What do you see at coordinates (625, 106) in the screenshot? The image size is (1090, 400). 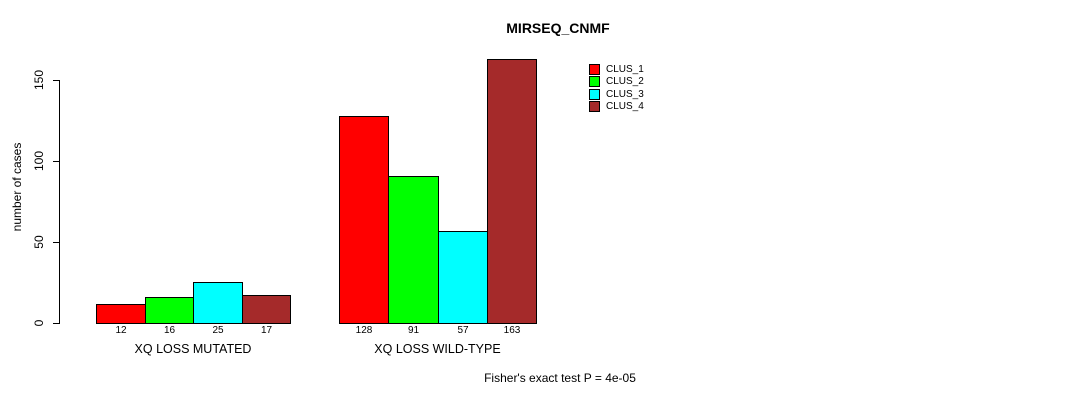 I see `legend-label: CLUS_4` at bounding box center [625, 106].